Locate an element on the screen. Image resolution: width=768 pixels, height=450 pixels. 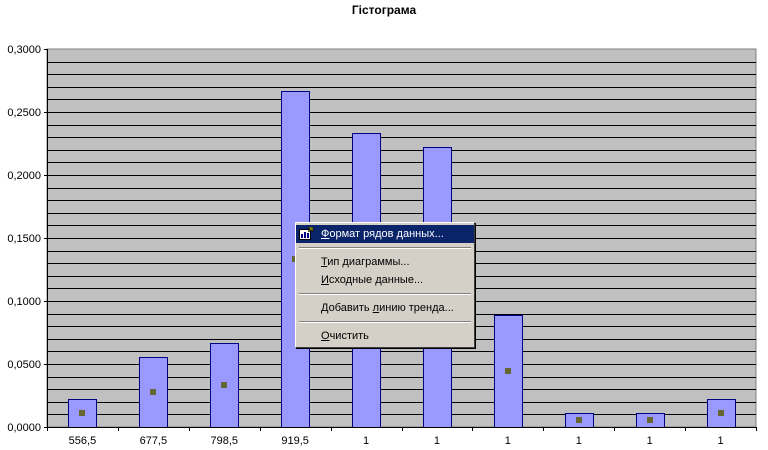
x-tick-label: 556,5 is located at coordinates (83, 441).